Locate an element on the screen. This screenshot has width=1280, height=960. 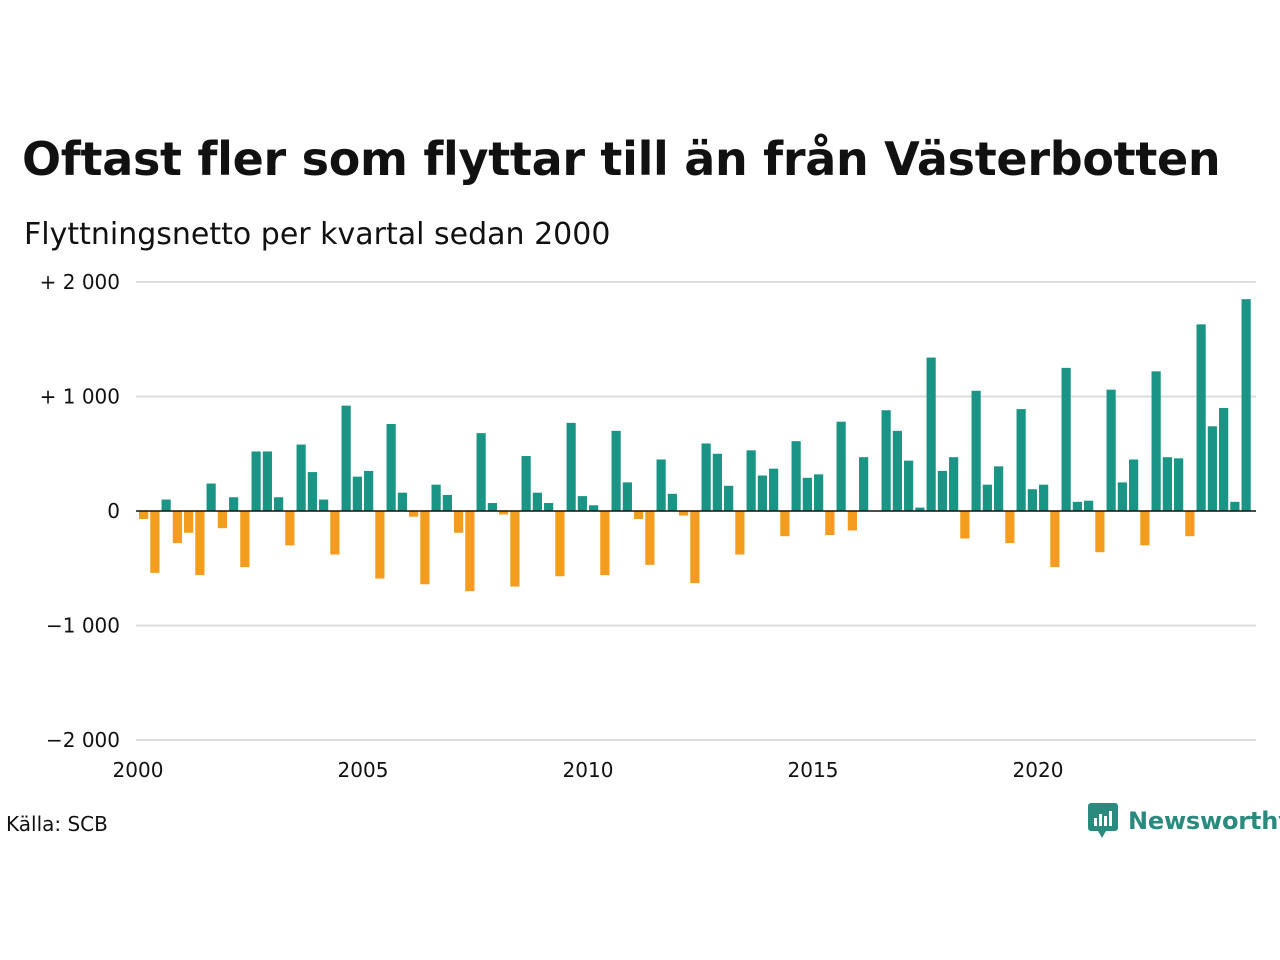
x-tick-label: 2000 is located at coordinates (138, 770).